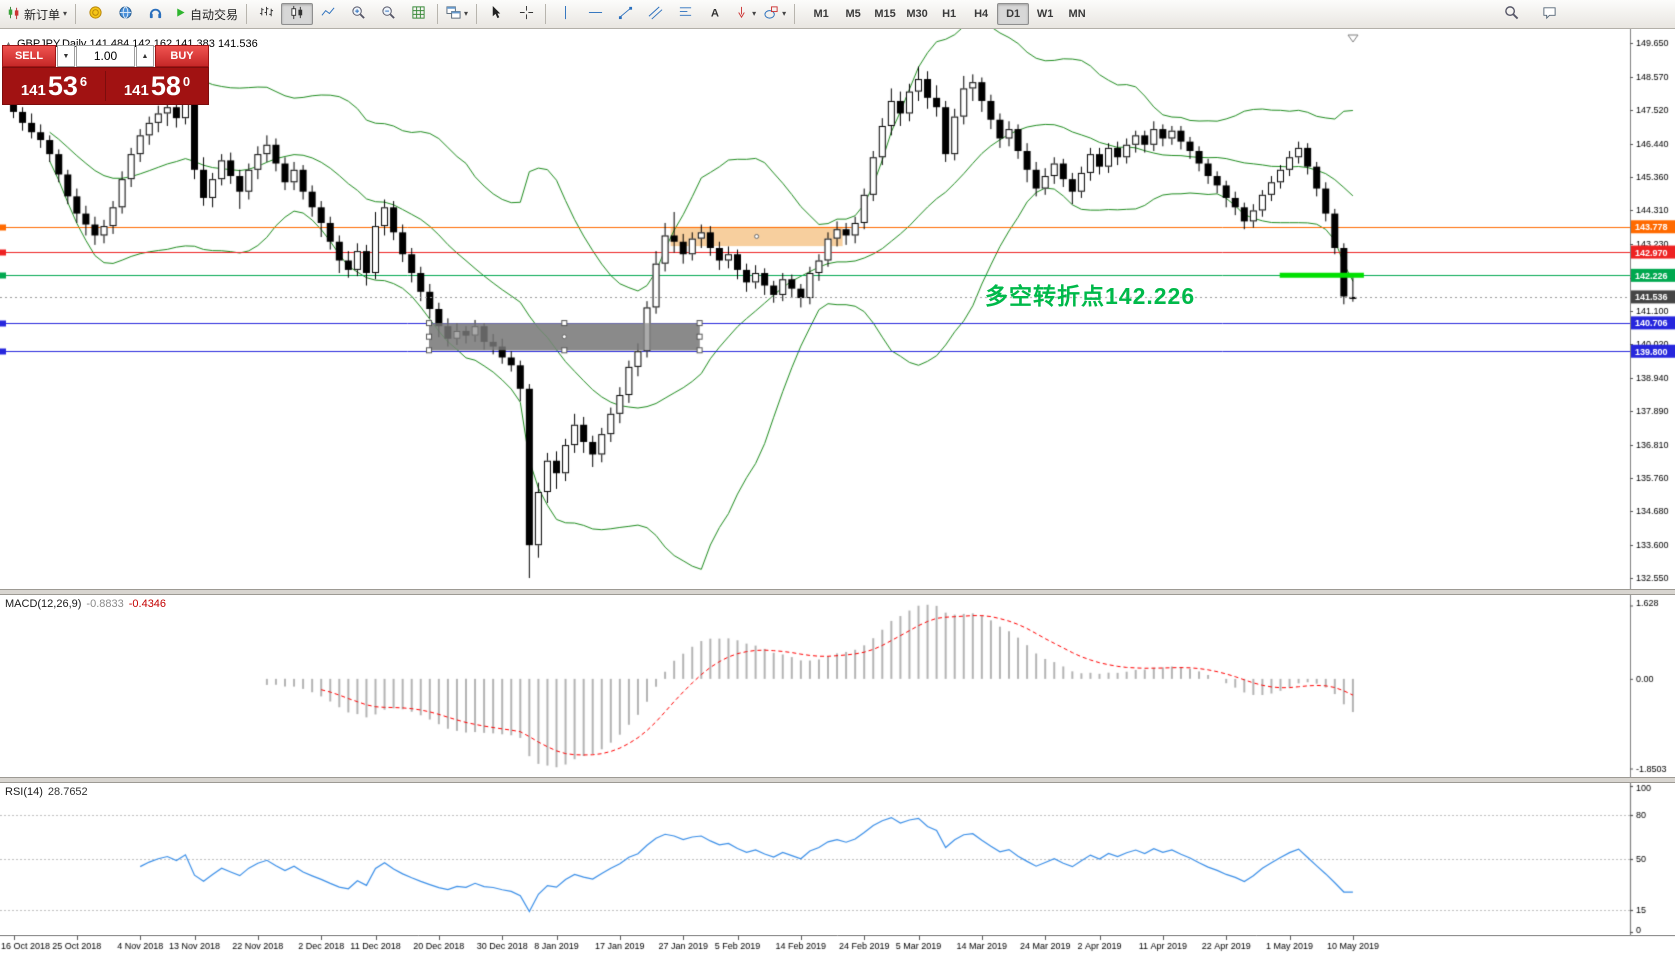  I want to click on horizontal-line-tool-button, so click(595, 14).